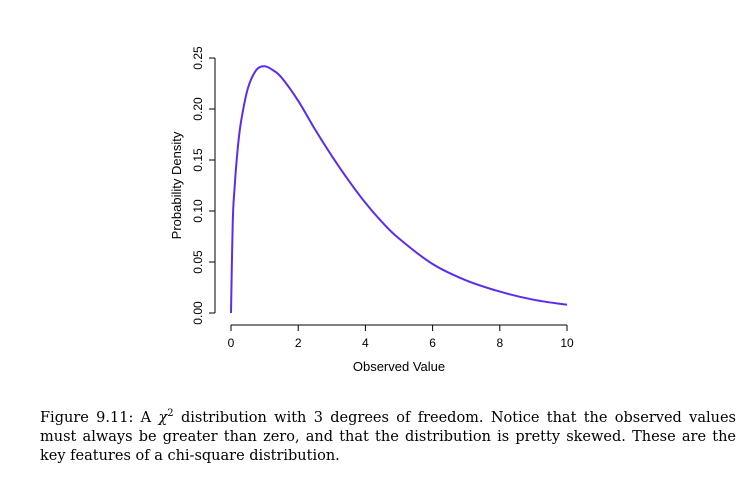 The image size is (746, 481). I want to click on y-tick-label: 0.25, so click(198, 58).